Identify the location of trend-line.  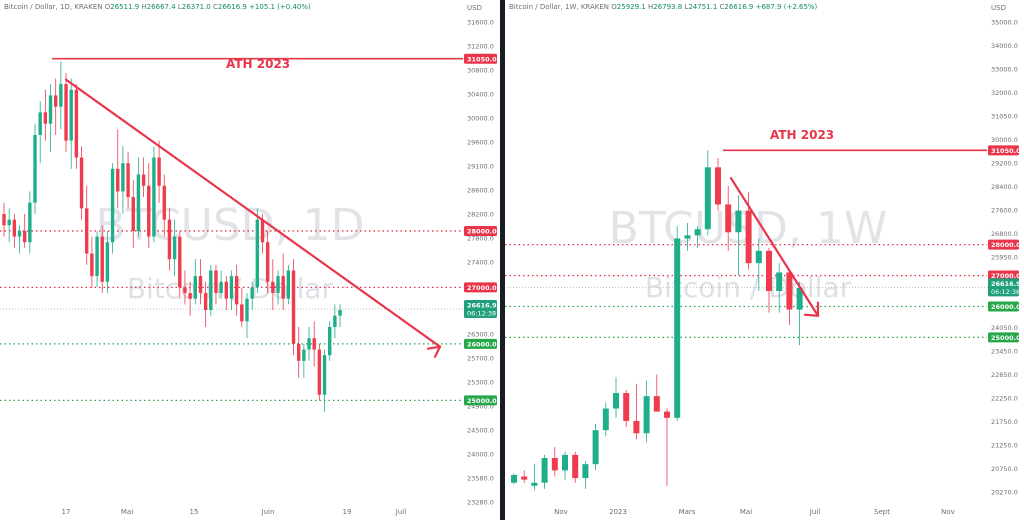
(774, 247).